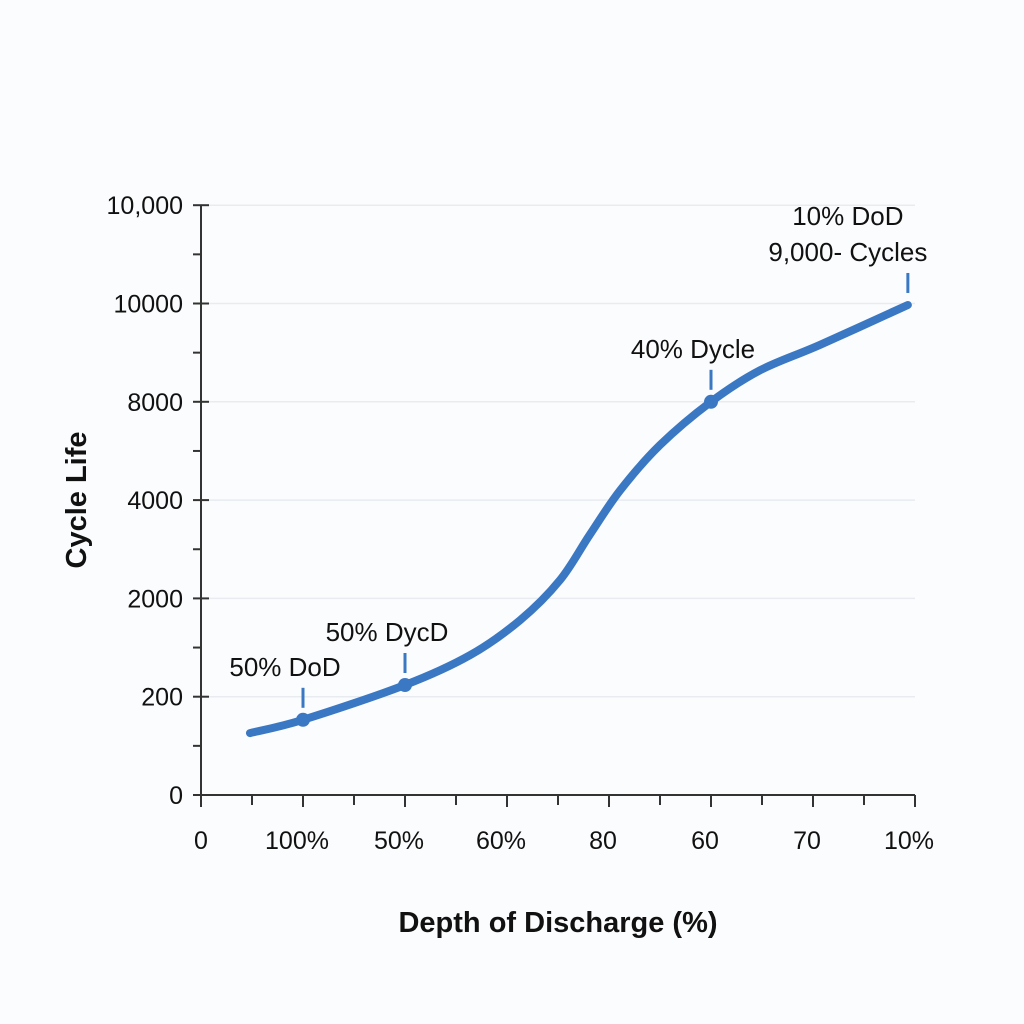 This screenshot has width=1024, height=1024. What do you see at coordinates (145, 206) in the screenshot?
I see `y-tick-label: 10,000` at bounding box center [145, 206].